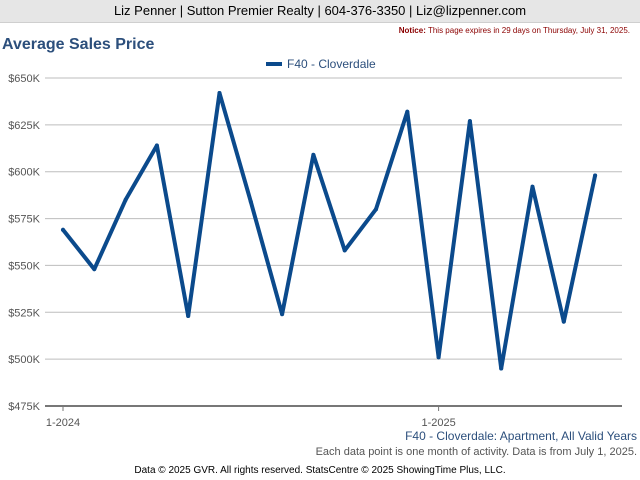 This screenshot has height=480, width=640. What do you see at coordinates (274, 64) in the screenshot?
I see `legend-swatch` at bounding box center [274, 64].